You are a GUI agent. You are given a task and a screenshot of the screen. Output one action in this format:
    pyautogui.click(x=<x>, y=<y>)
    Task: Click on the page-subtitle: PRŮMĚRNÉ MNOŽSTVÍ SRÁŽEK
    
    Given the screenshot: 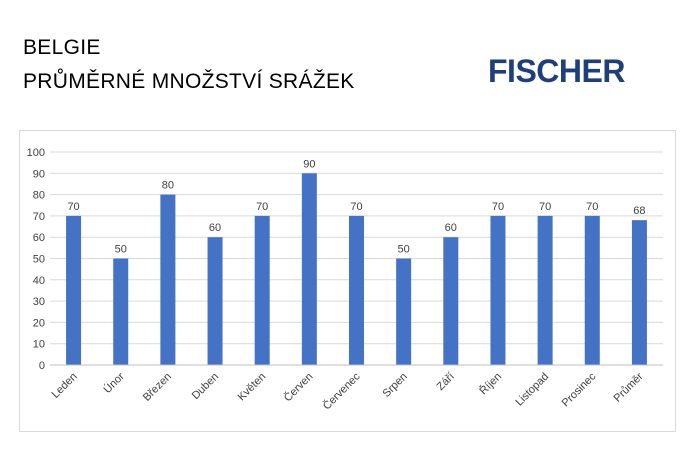 What is the action you would take?
    pyautogui.click(x=189, y=81)
    